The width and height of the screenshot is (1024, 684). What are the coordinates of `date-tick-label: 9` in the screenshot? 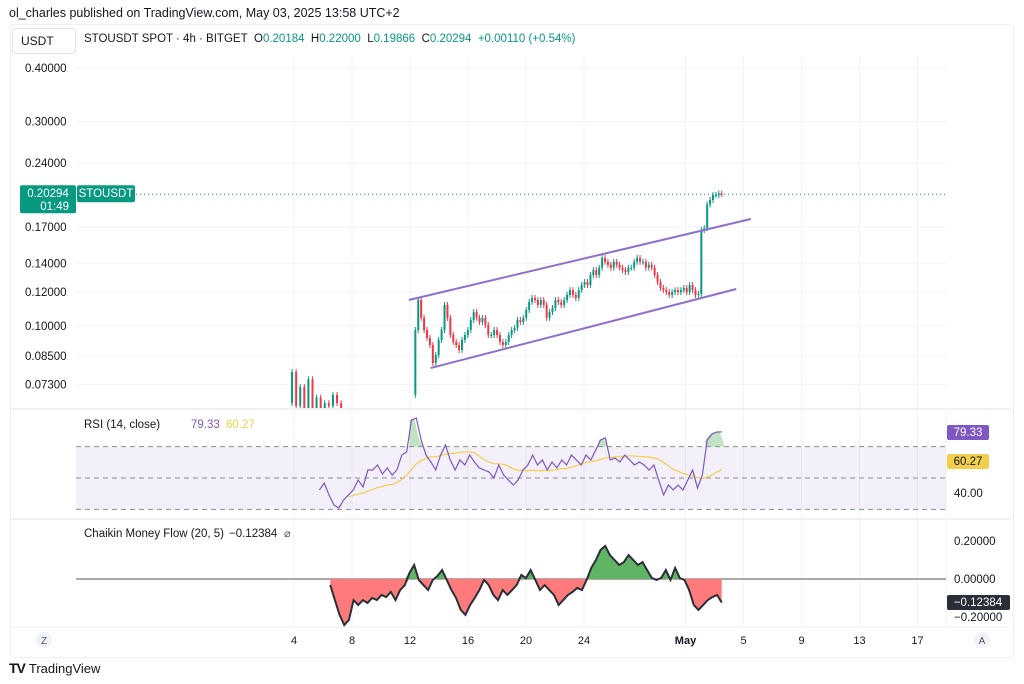 It's located at (801, 641).